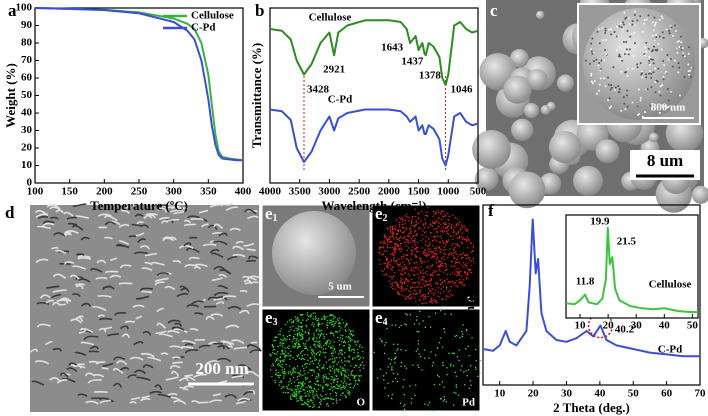 This screenshot has height=416, width=708. Describe the element at coordinates (385, 218) in the screenshot. I see `panel-sub: 2` at that location.